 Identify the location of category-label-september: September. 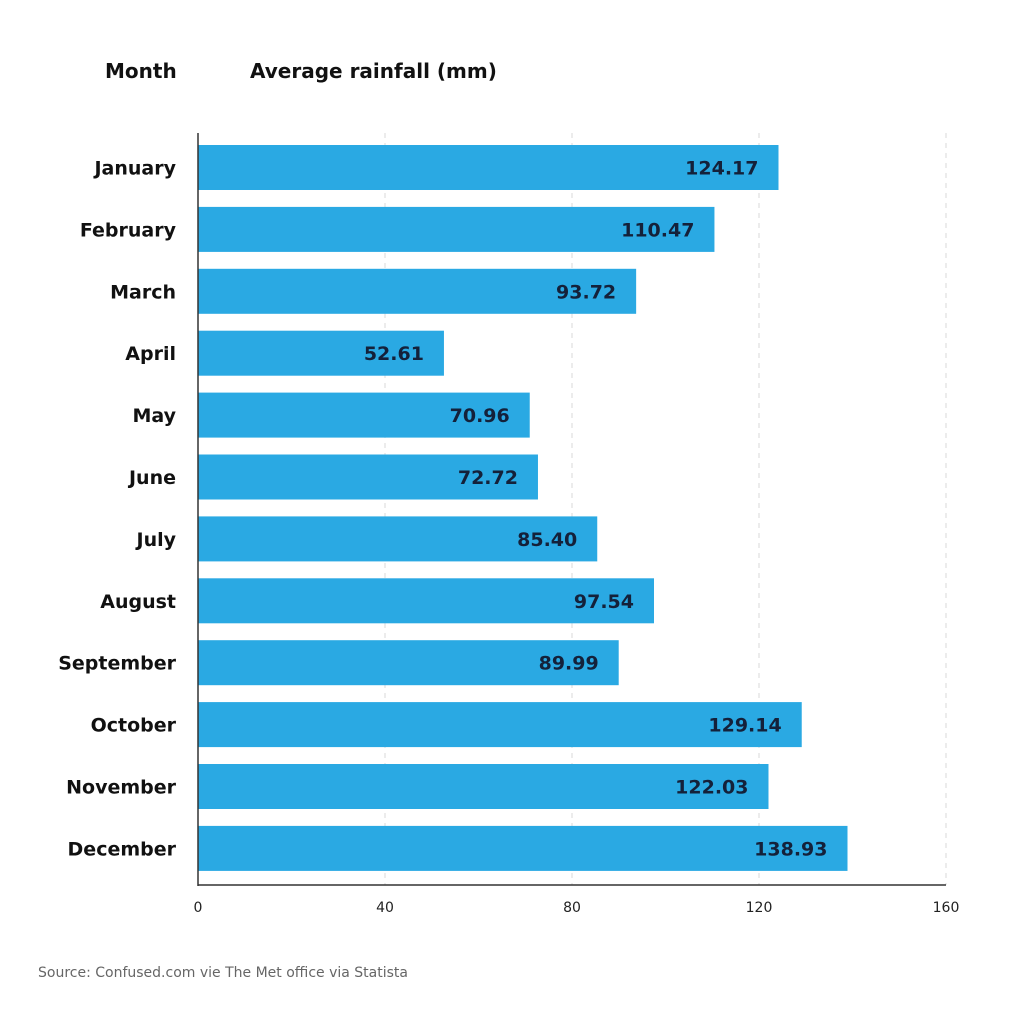
(117, 664).